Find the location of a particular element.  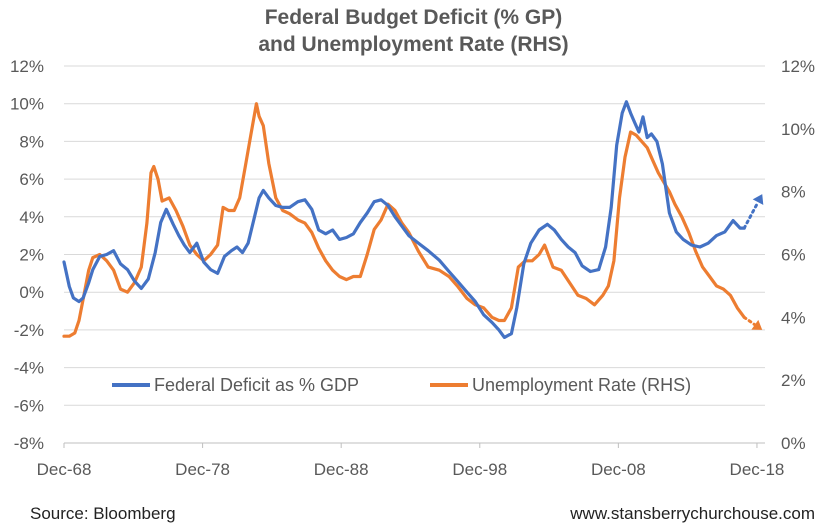

left-tick-label: 8% is located at coordinates (31, 141).